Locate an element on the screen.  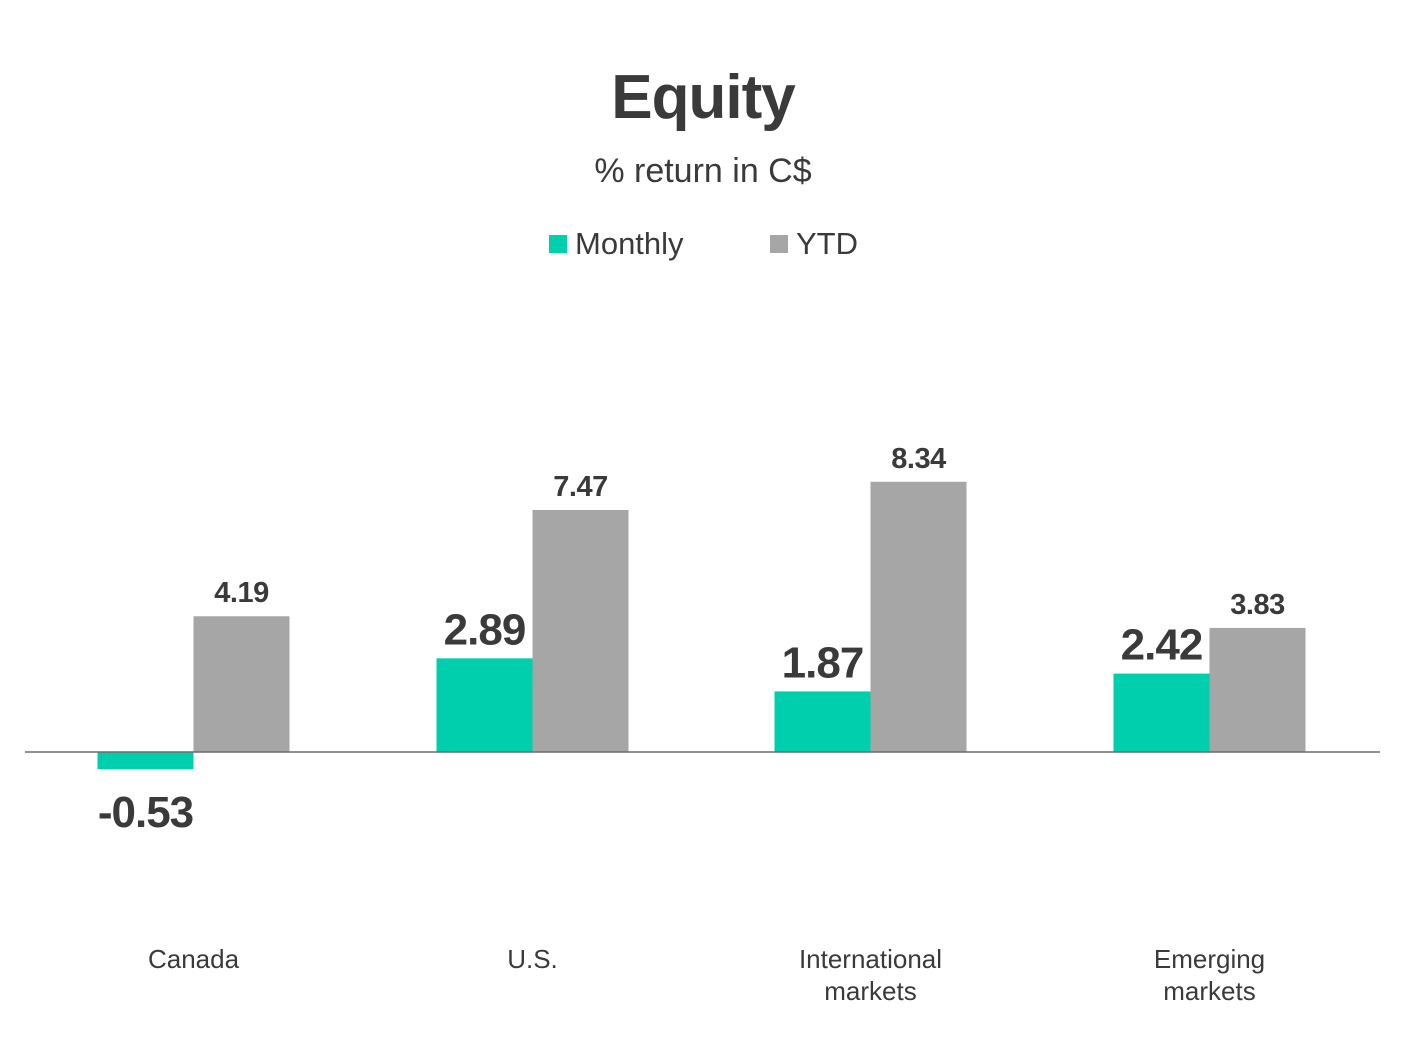
data-label-monthly-international-markets: 1.87 is located at coordinates (823, 662).